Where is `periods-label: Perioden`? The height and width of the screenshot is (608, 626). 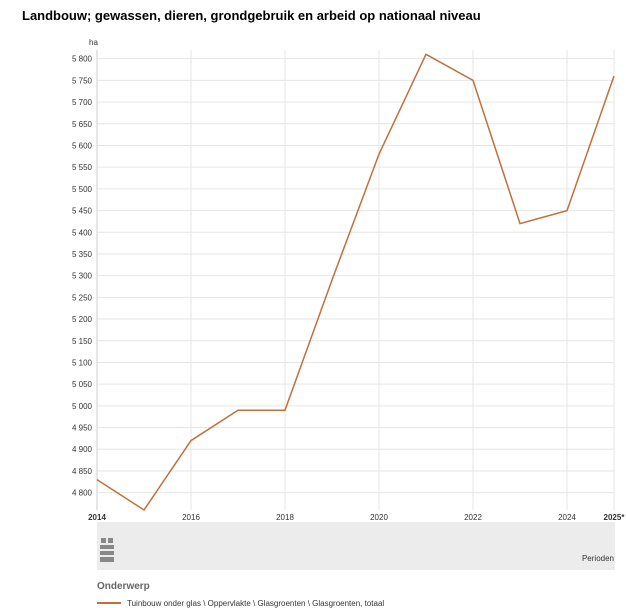
periods-label: Perioden is located at coordinates (598, 558).